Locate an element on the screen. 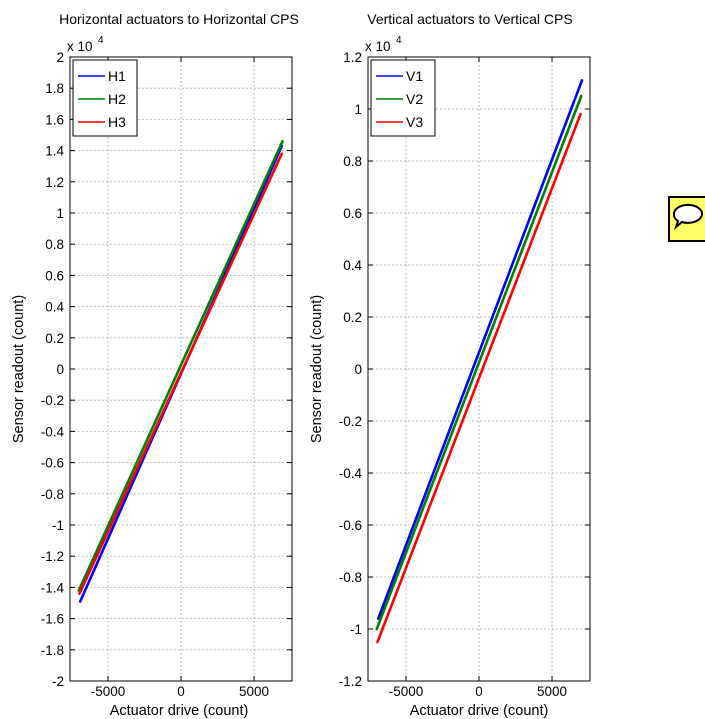 This screenshot has height=719, width=705. legend-label-h3: H3 is located at coordinates (117, 122).